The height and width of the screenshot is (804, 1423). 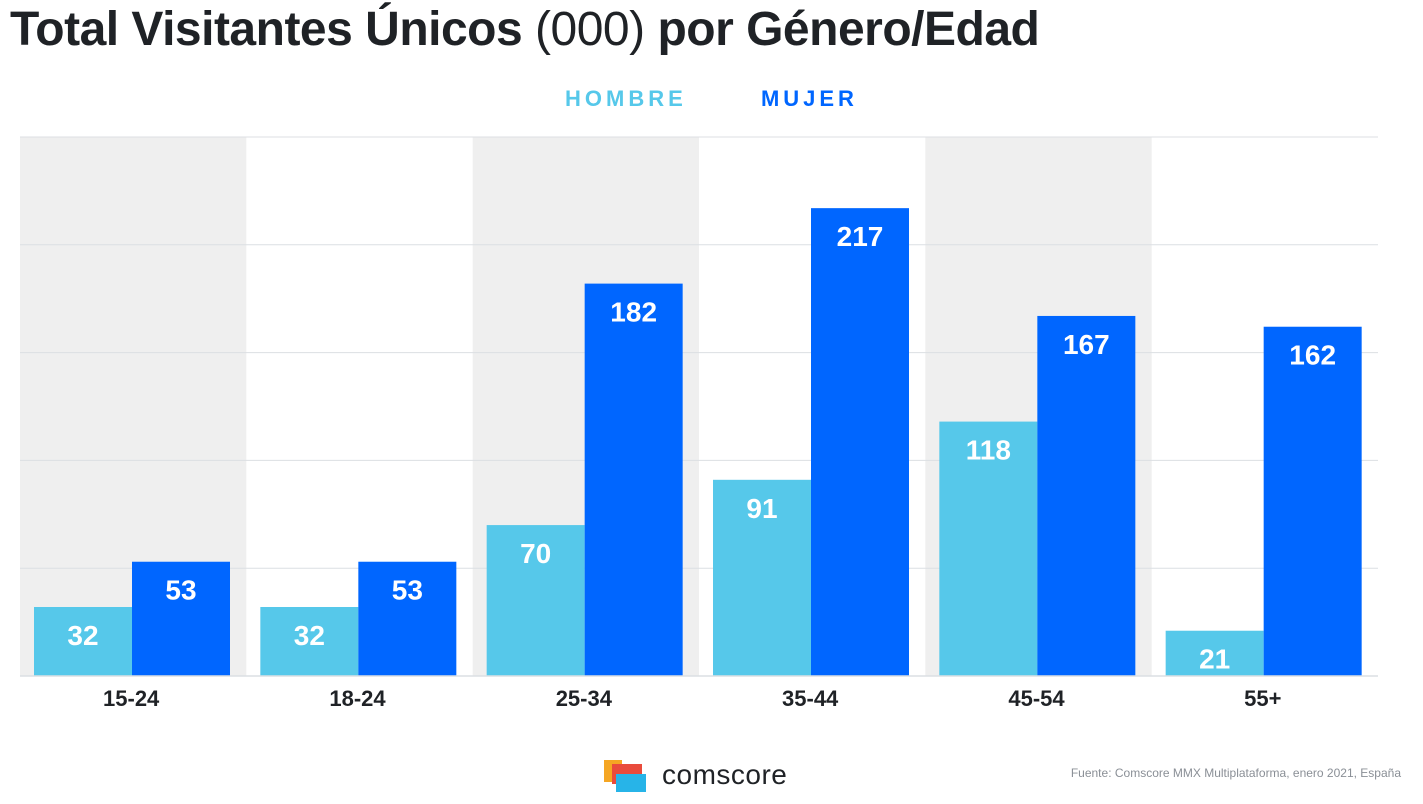 What do you see at coordinates (725, 774) in the screenshot?
I see `comscore-logo-text: comscore` at bounding box center [725, 774].